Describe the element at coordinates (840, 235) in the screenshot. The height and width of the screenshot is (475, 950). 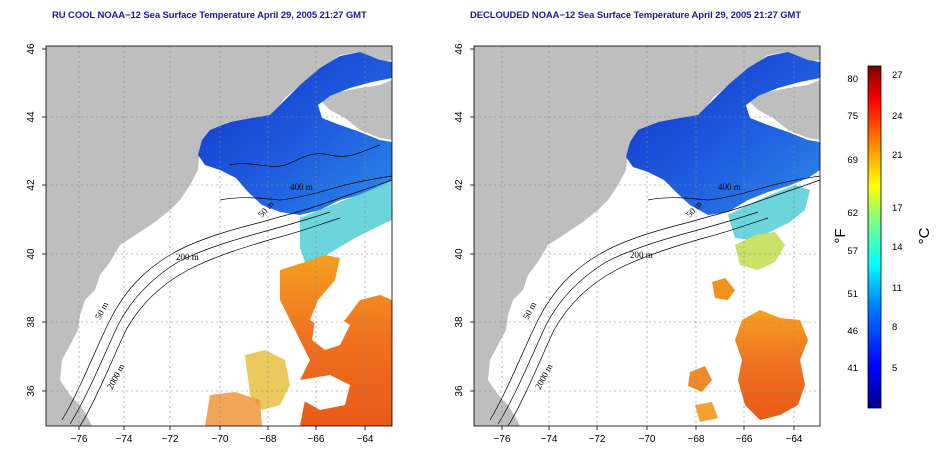
I see `fahrenheit-unit-label: °F` at that location.